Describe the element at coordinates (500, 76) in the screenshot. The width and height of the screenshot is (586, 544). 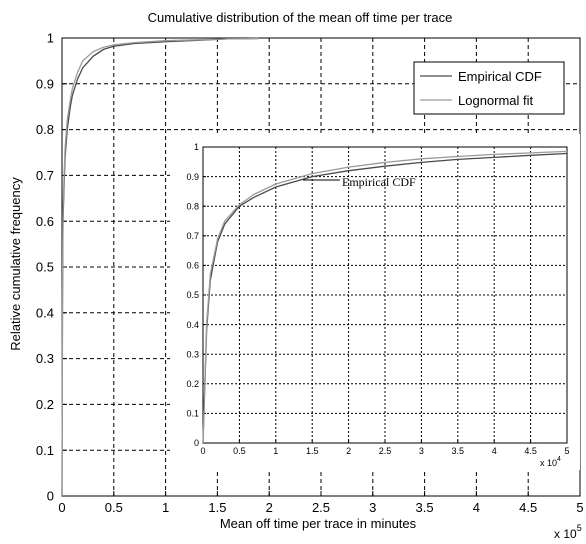
I see `legend-label-empirical: Empirical CDF` at that location.